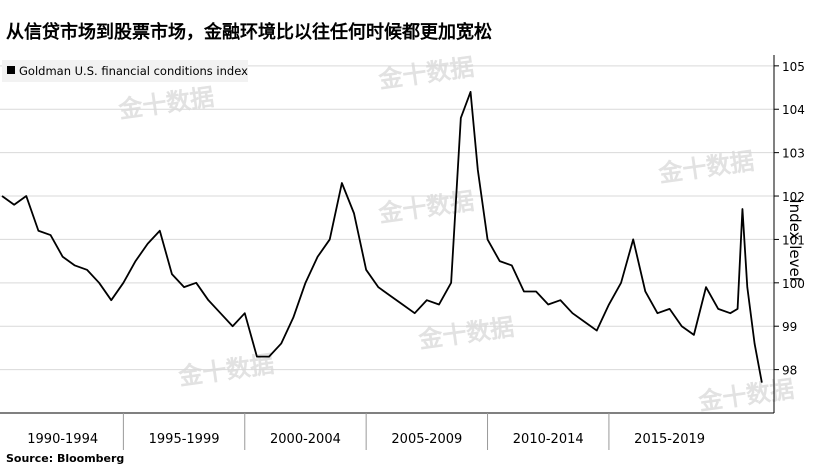 The height and width of the screenshot is (467, 831). I want to click on chart-title: 从信贷市场到股票市场，金融环境比以往任何时候都更加宽松, so click(249, 32).